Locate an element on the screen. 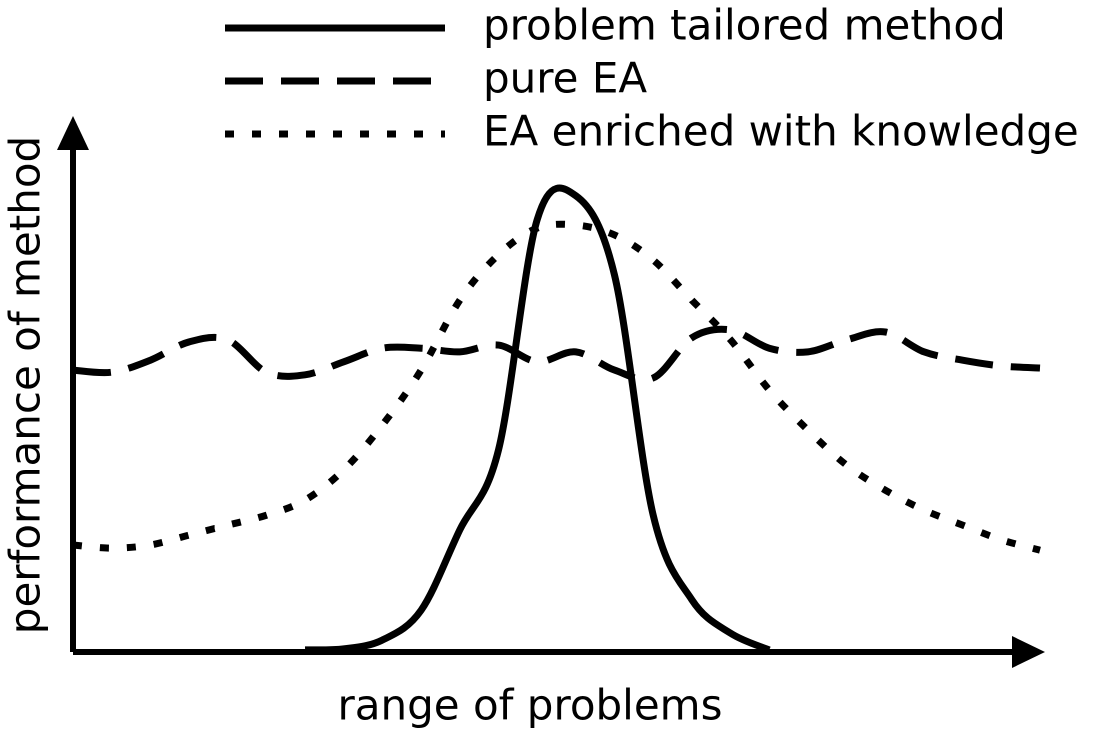 The image size is (1099, 740). x-axis-label: range of problems is located at coordinates (530, 705).